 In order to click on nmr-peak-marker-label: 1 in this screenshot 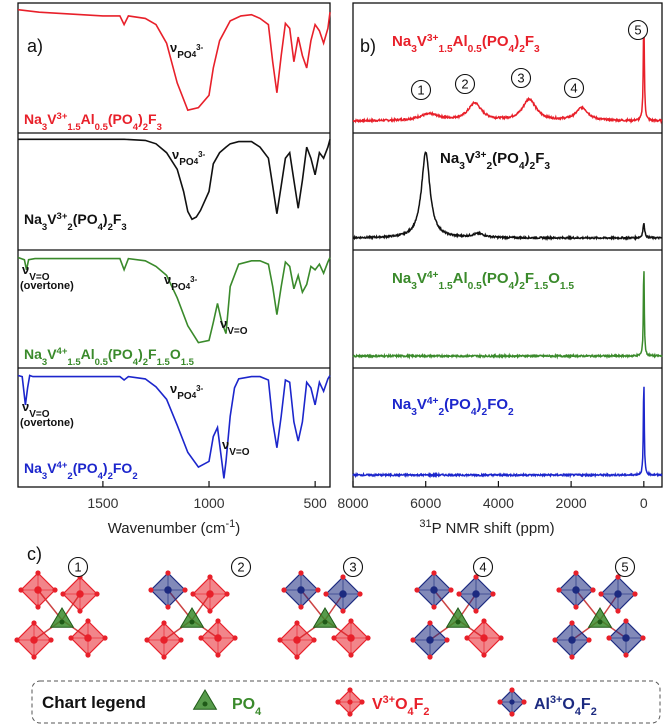, I will do `click(420, 90)`.